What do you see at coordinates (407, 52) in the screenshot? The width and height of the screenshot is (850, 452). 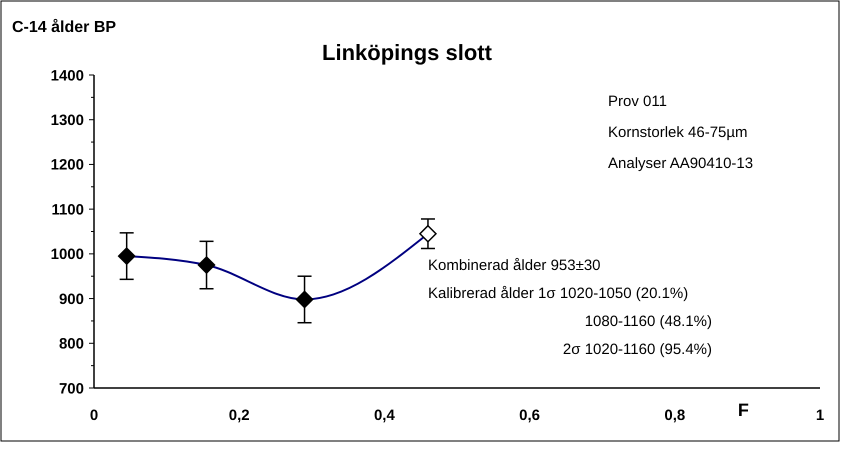 I see `chart-title: Linköpings slott` at bounding box center [407, 52].